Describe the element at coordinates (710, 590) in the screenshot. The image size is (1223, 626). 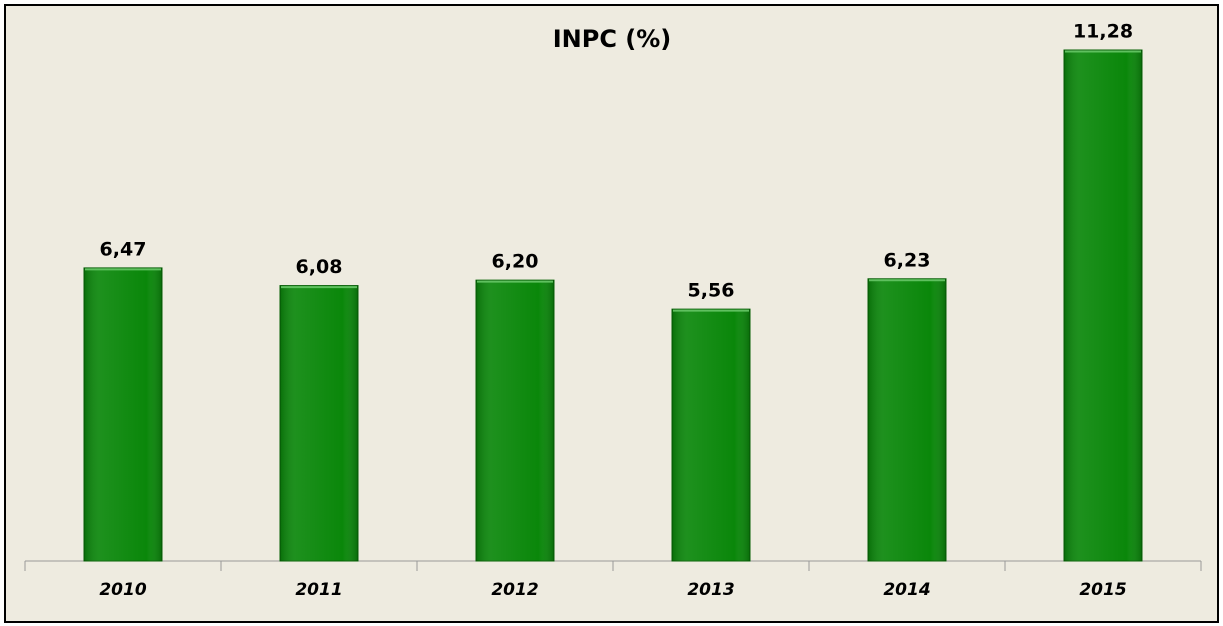
I see `x-tick-label: 2013` at that location.